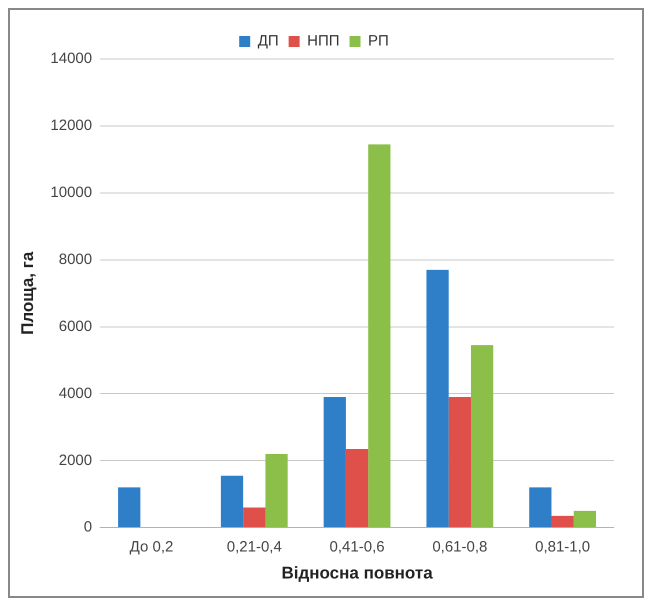 Image resolution: width=658 pixels, height=610 pixels. I want to click on y-tick-label: 0, so click(88, 527).